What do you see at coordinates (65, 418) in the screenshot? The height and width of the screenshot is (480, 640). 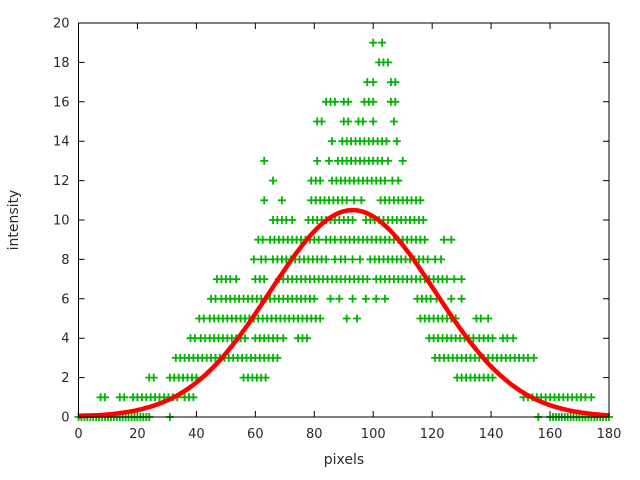 I see `y-tick-label: 0` at bounding box center [65, 418].